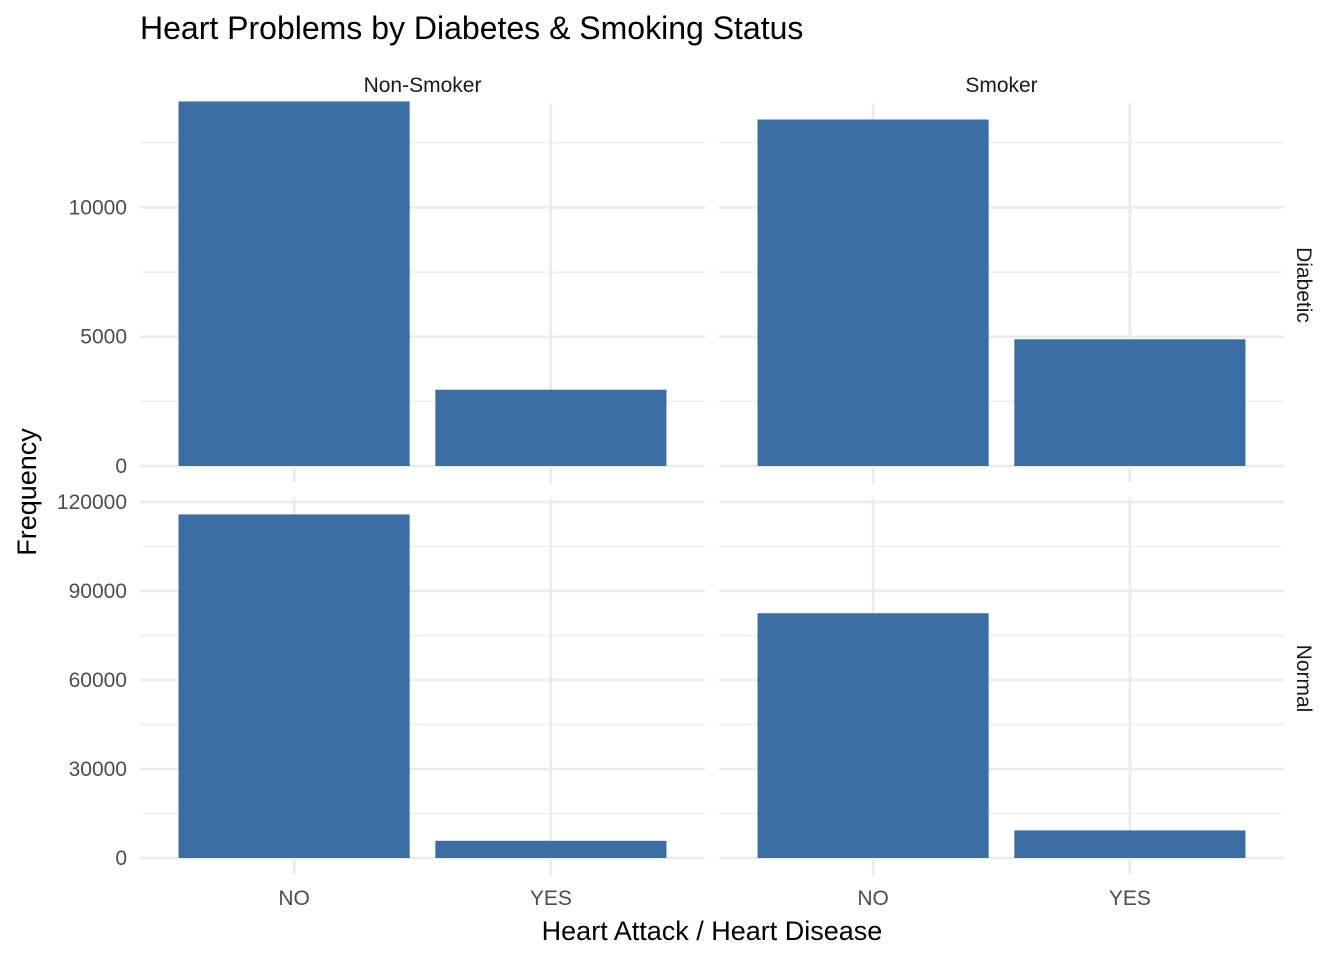 The width and height of the screenshot is (1344, 960). What do you see at coordinates (98, 591) in the screenshot?
I see `y-tick-label: 90000` at bounding box center [98, 591].